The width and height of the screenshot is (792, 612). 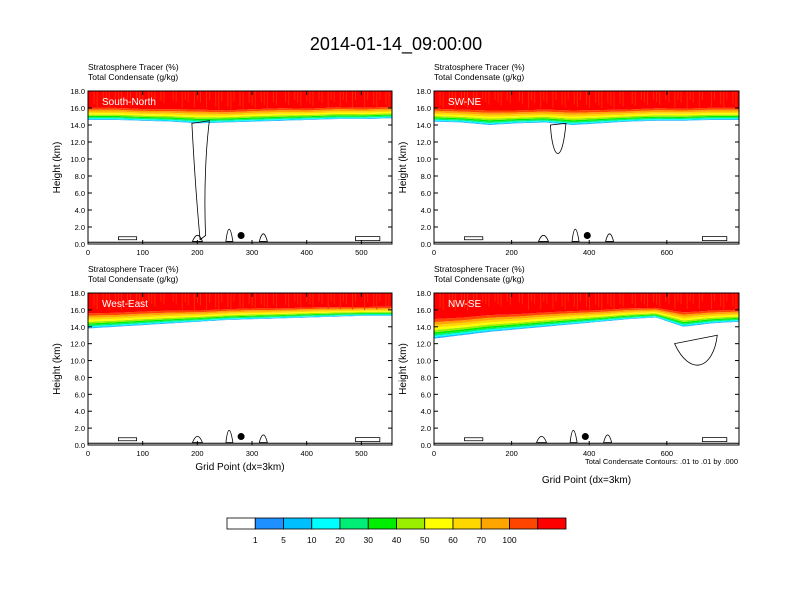 What do you see at coordinates (482, 540) in the screenshot?
I see `colorbar-label: 70` at bounding box center [482, 540].